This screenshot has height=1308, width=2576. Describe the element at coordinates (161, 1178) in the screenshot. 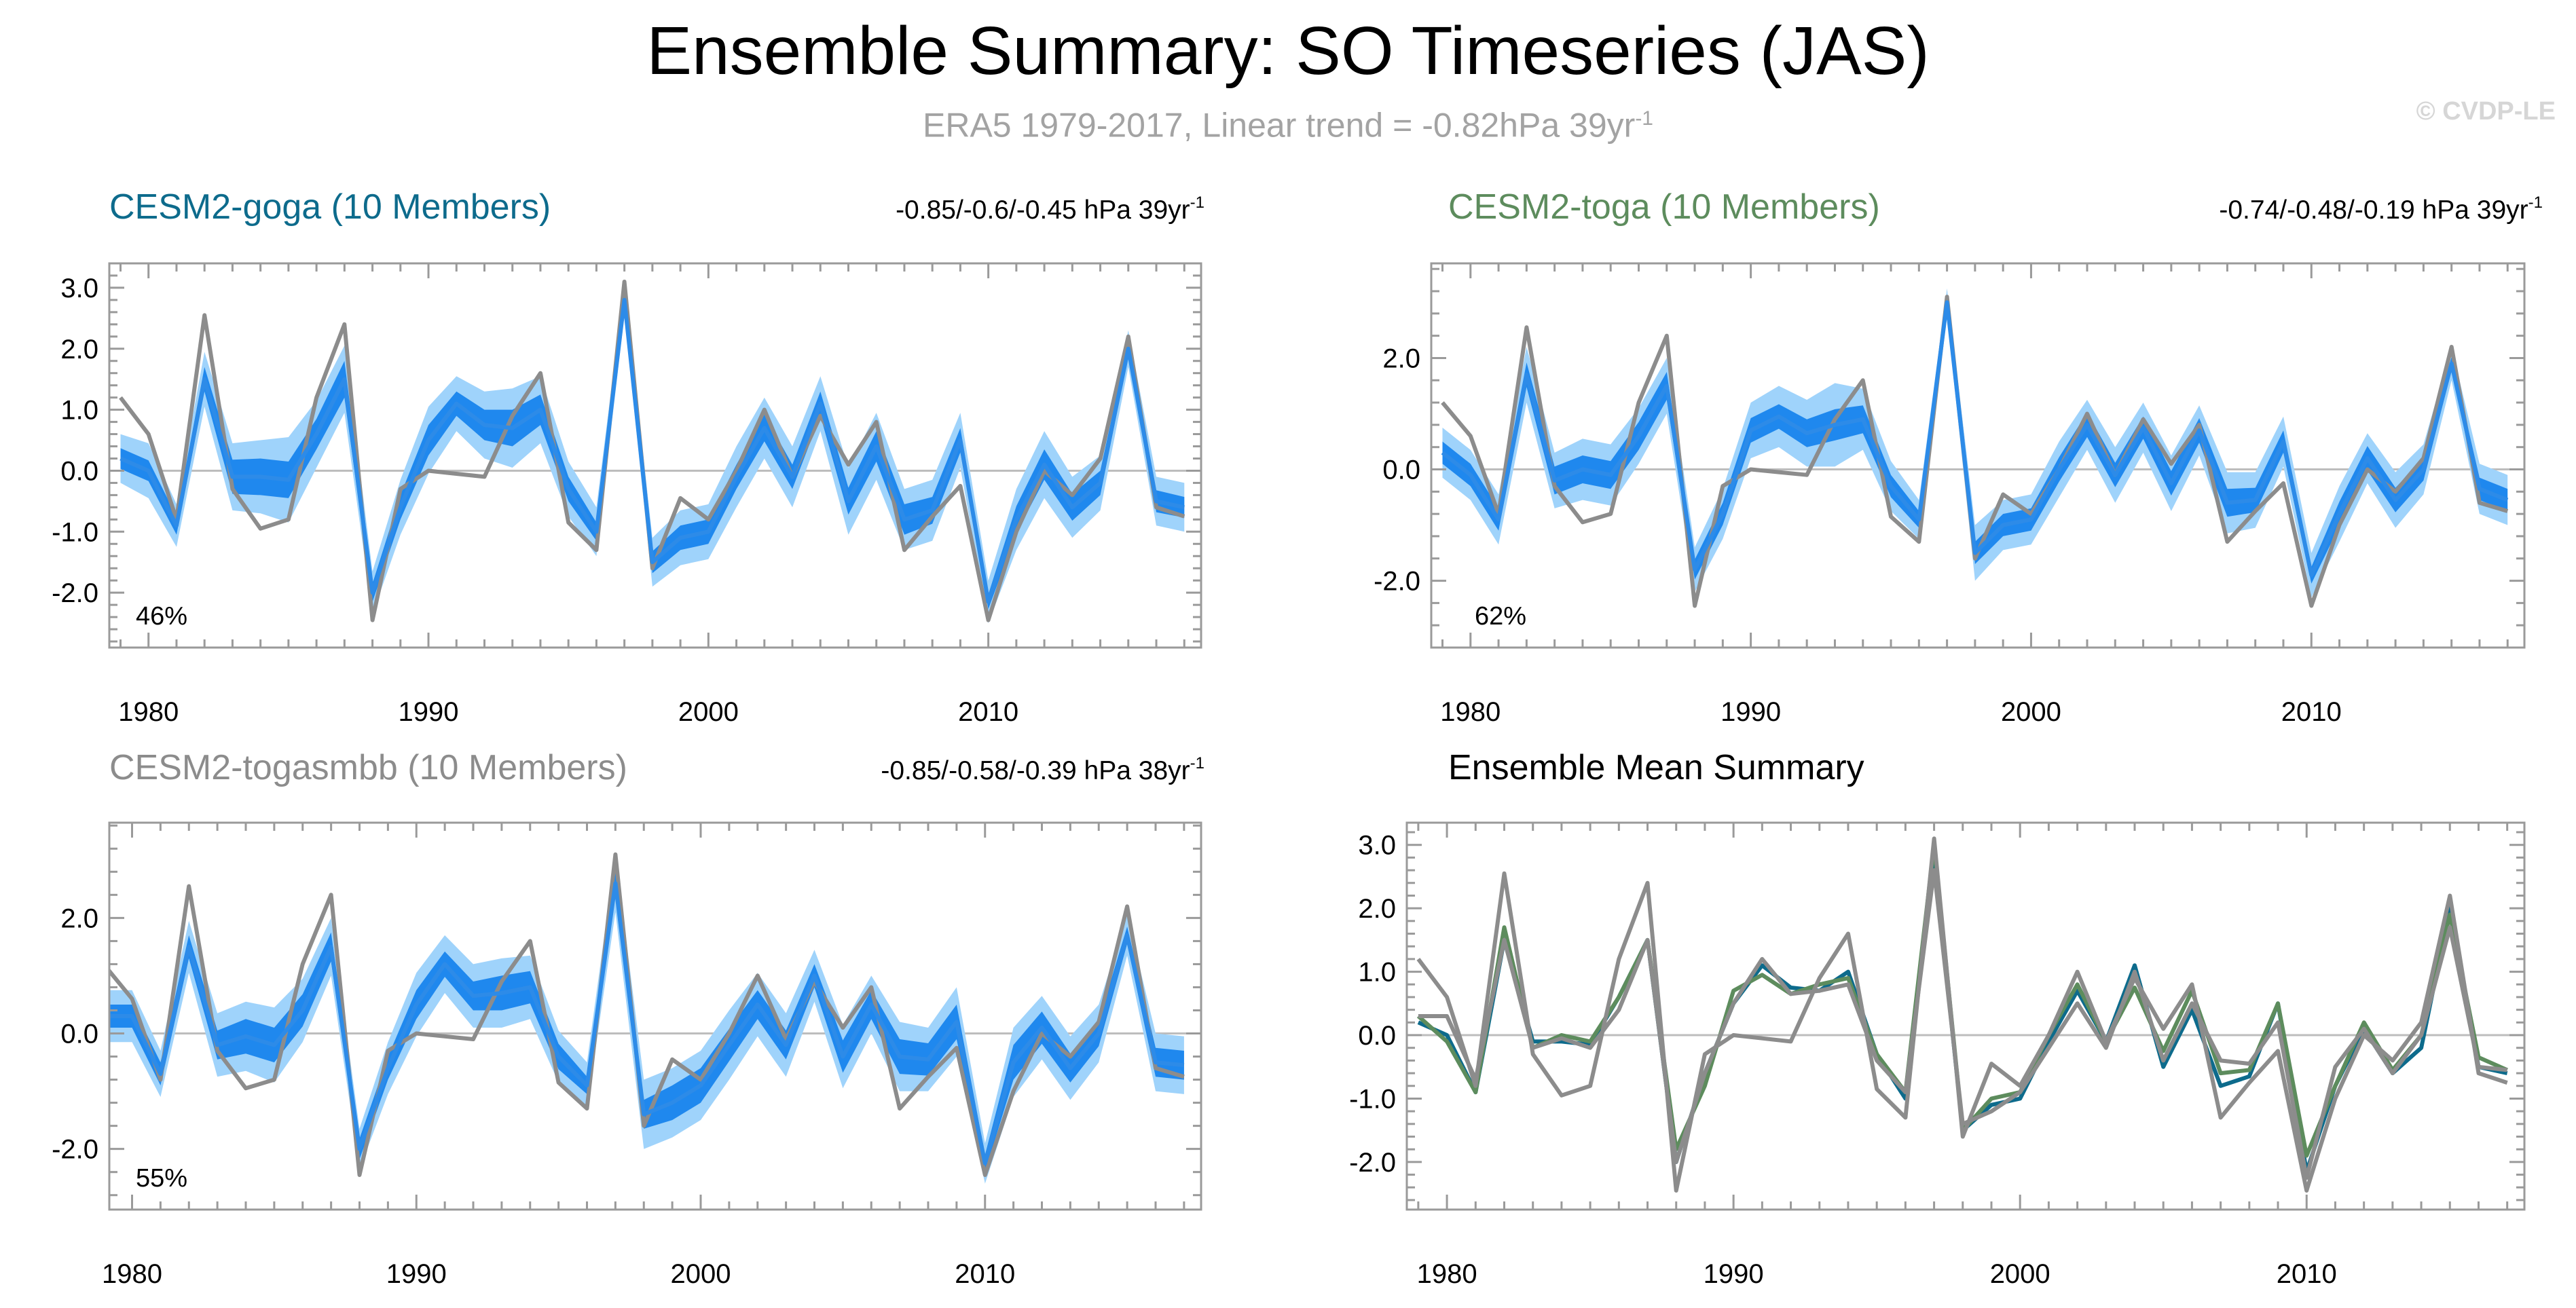

I see `percent-label: 55%` at that location.